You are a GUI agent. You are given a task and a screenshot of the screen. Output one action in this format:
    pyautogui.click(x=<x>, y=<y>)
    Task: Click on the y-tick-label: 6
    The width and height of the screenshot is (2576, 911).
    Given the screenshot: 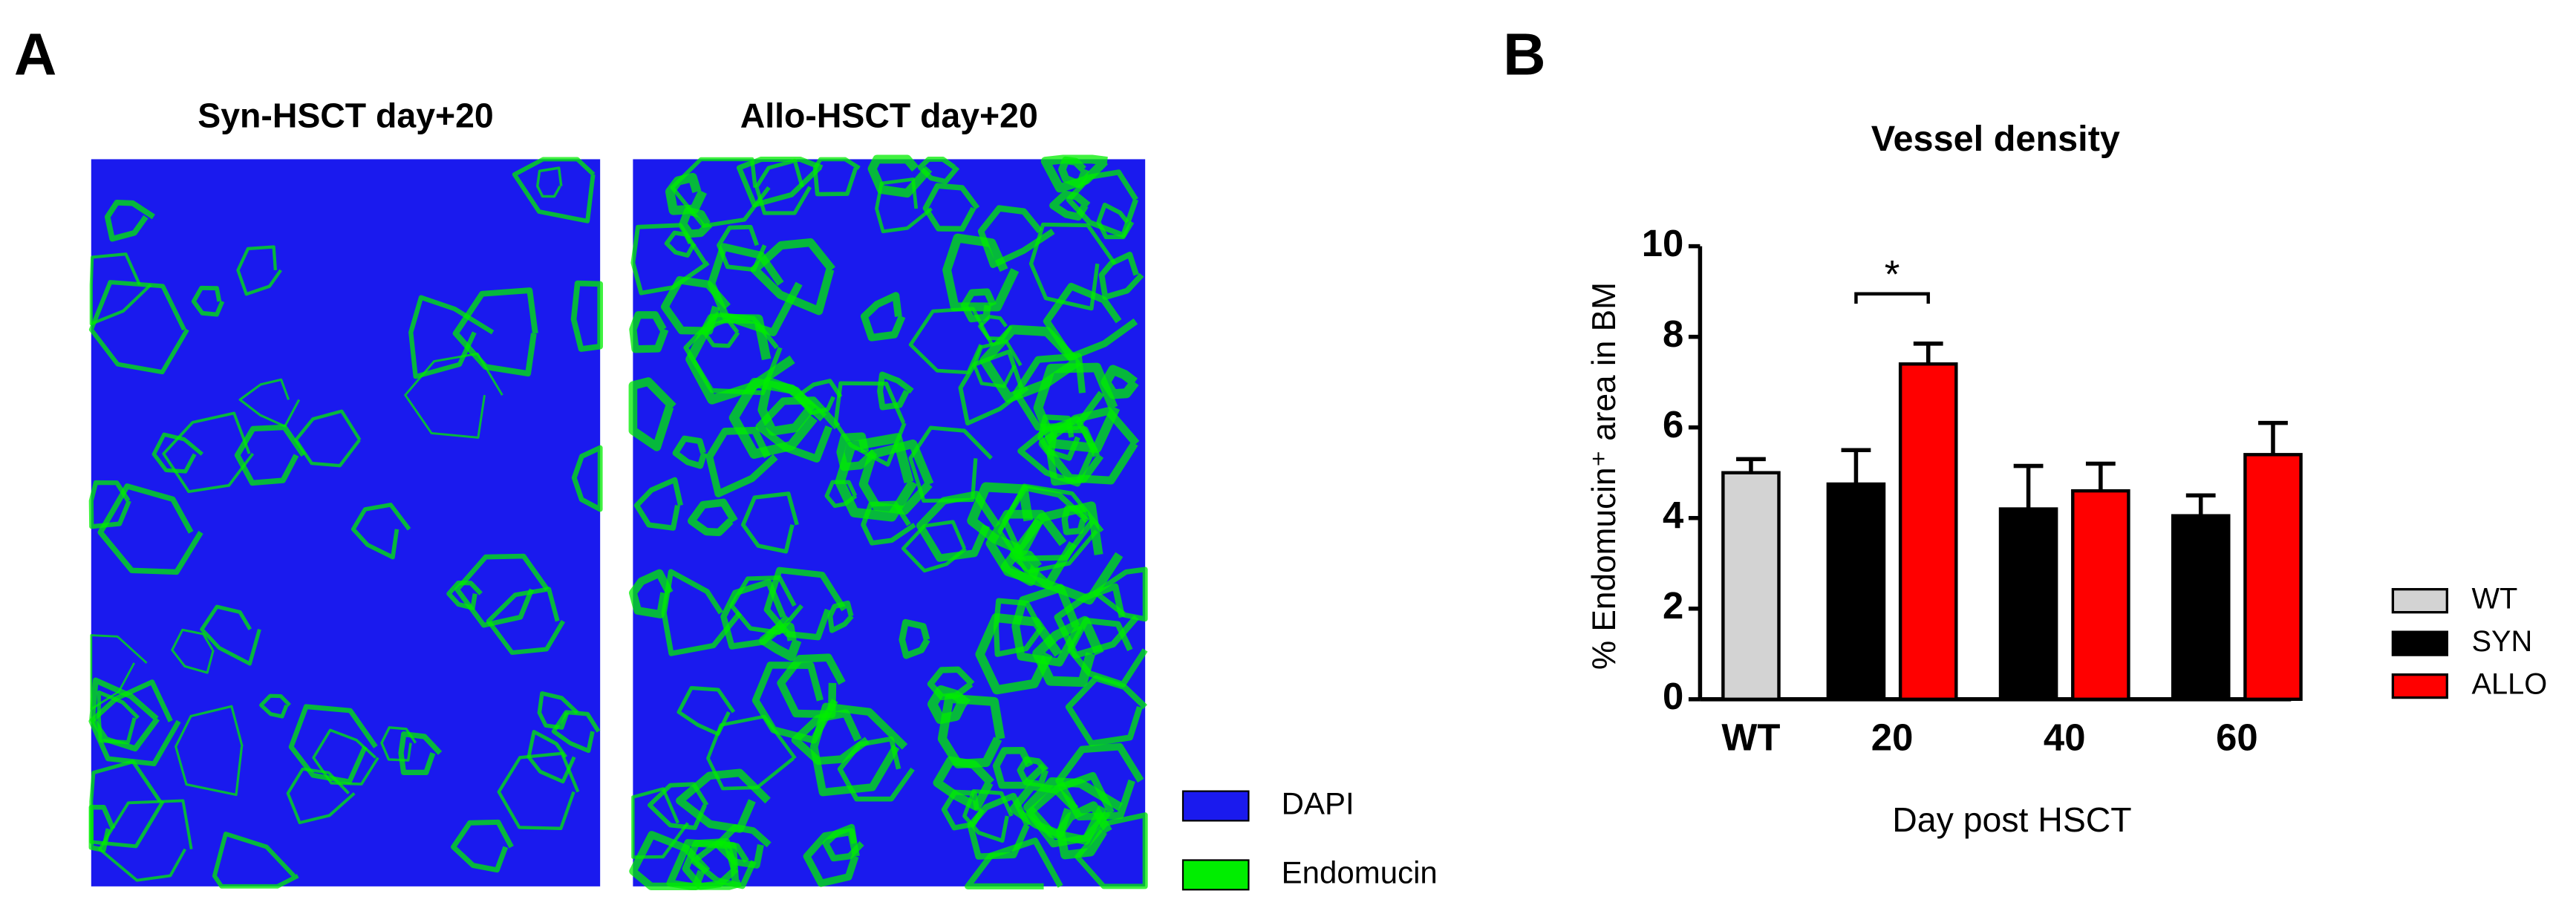 What is the action you would take?
    pyautogui.click(x=1673, y=424)
    